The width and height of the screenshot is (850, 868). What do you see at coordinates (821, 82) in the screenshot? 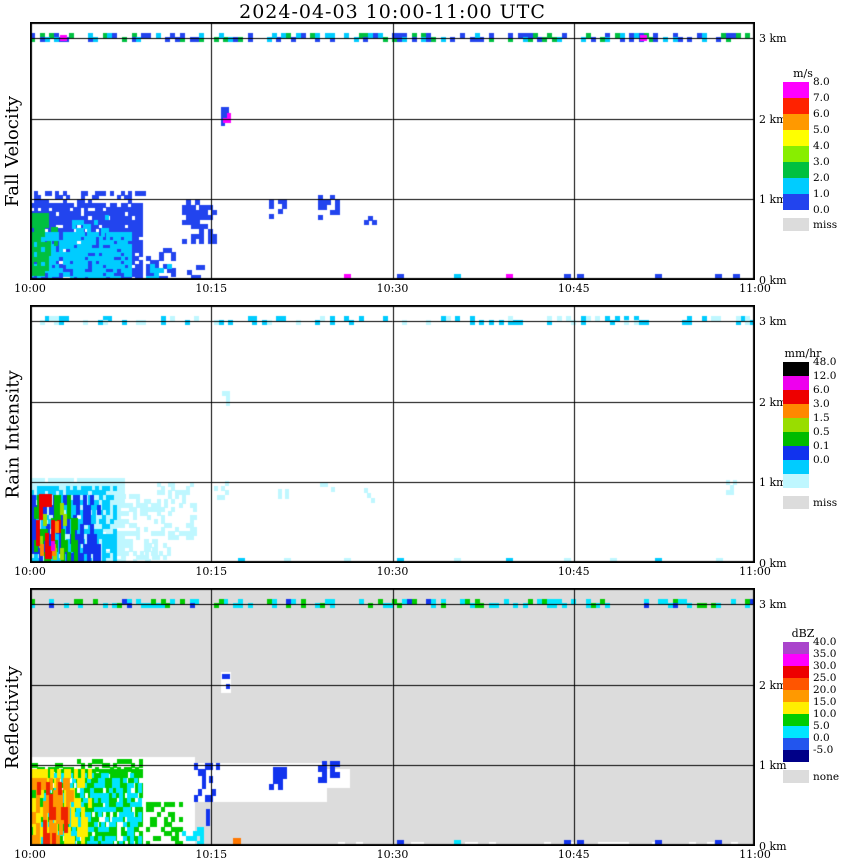
I see `legend-boundary-label: 8.0` at bounding box center [821, 82].